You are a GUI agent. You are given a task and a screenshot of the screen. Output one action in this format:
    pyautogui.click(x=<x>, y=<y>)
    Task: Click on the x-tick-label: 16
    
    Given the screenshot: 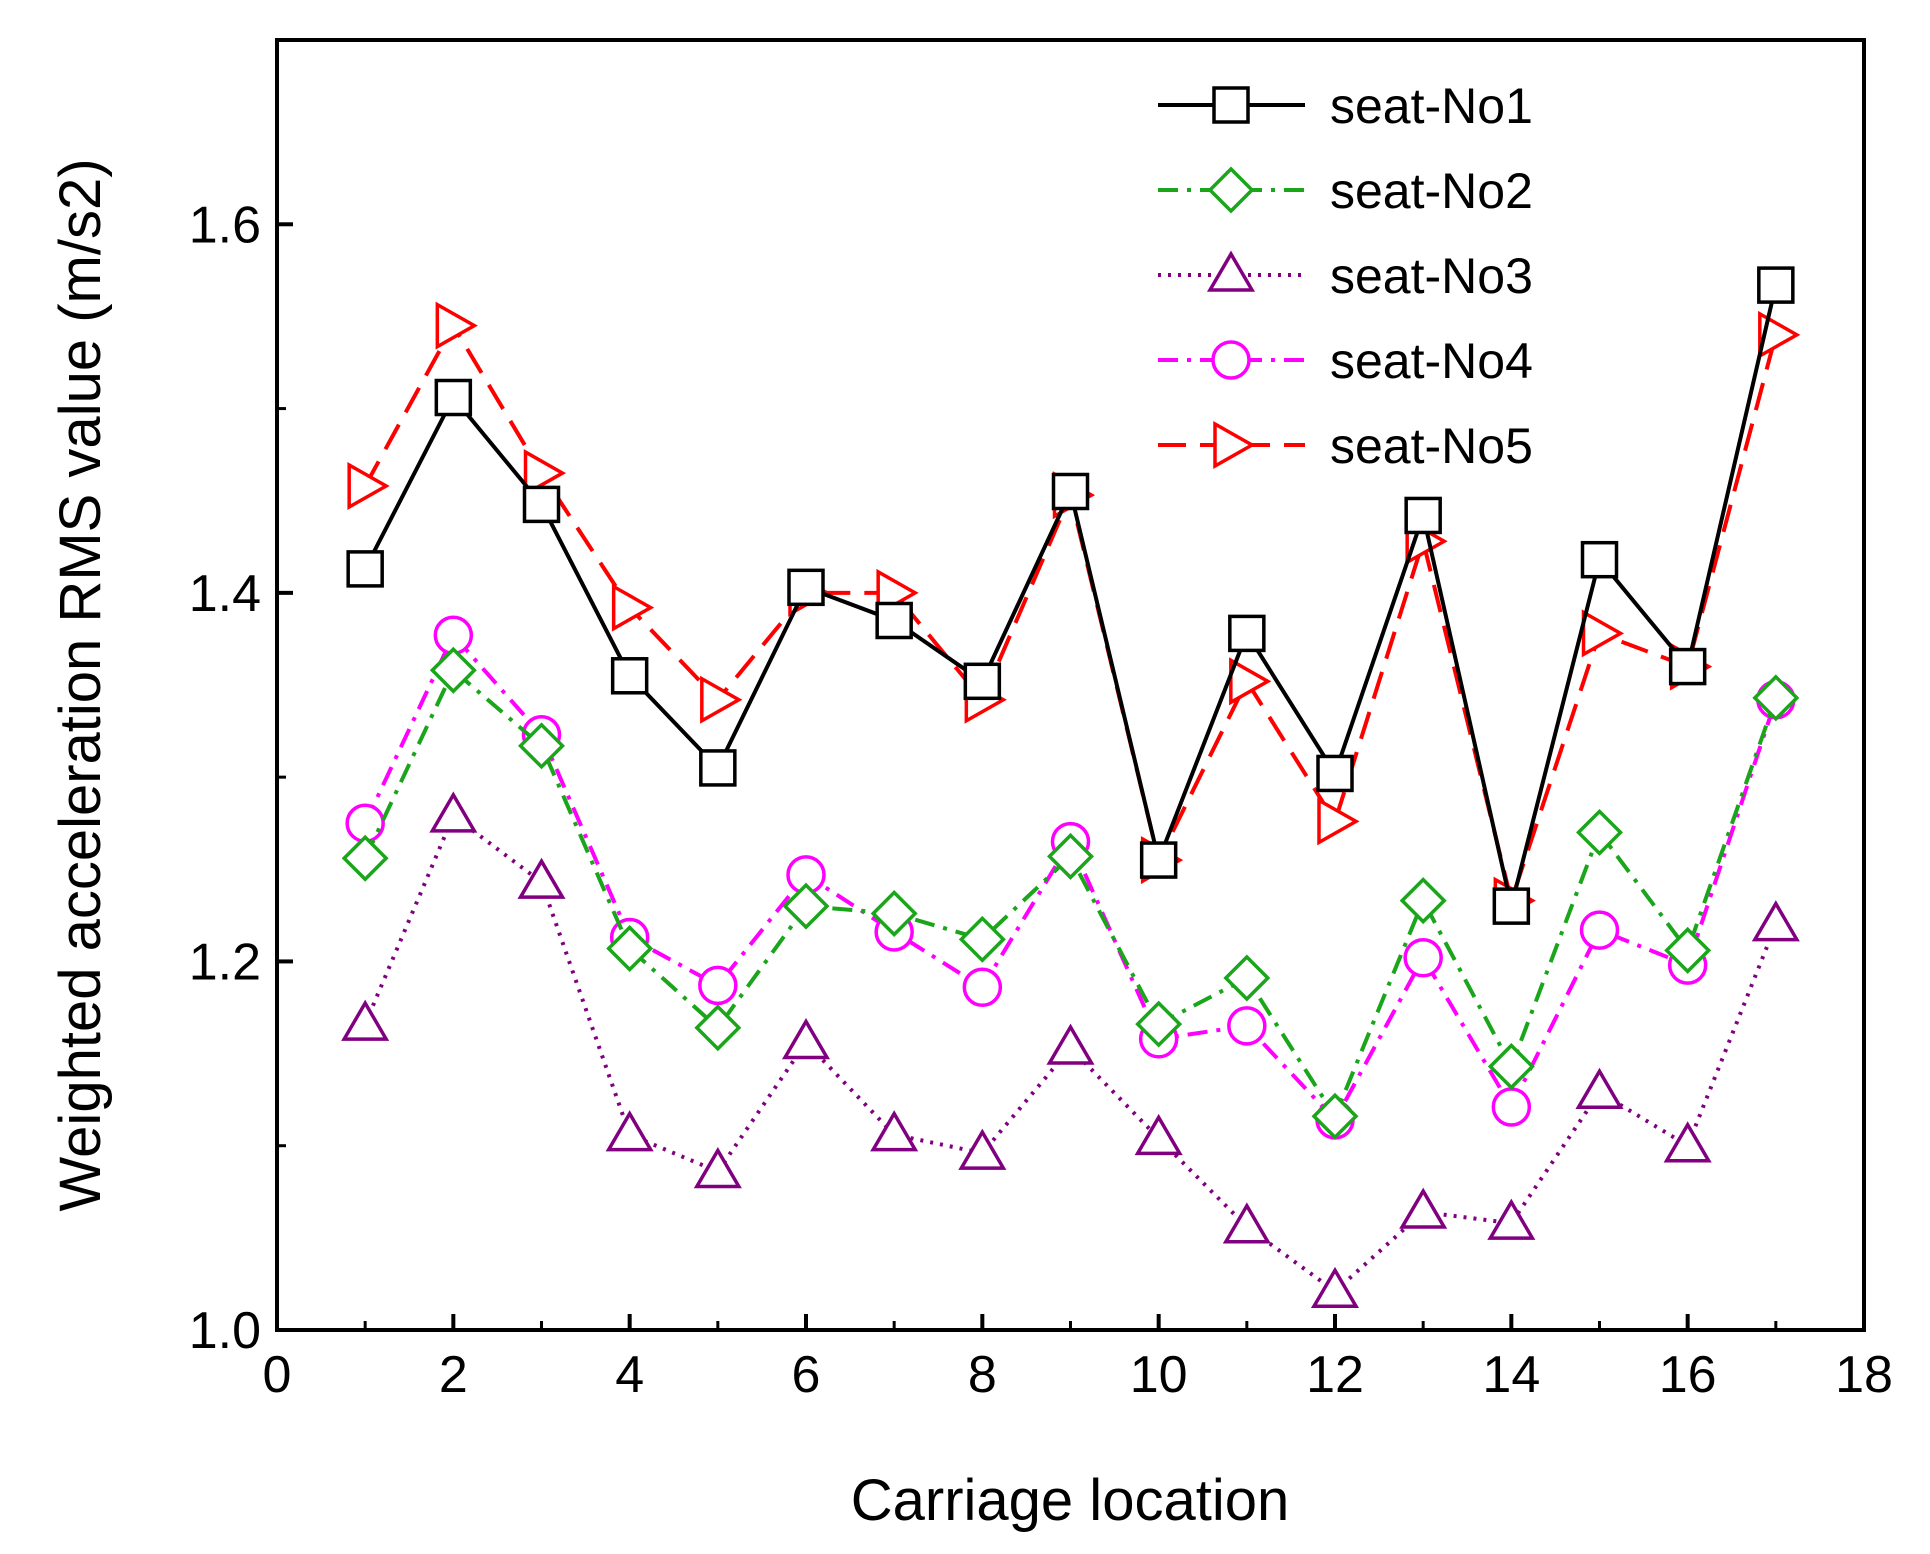 What is the action you would take?
    pyautogui.click(x=1688, y=1375)
    